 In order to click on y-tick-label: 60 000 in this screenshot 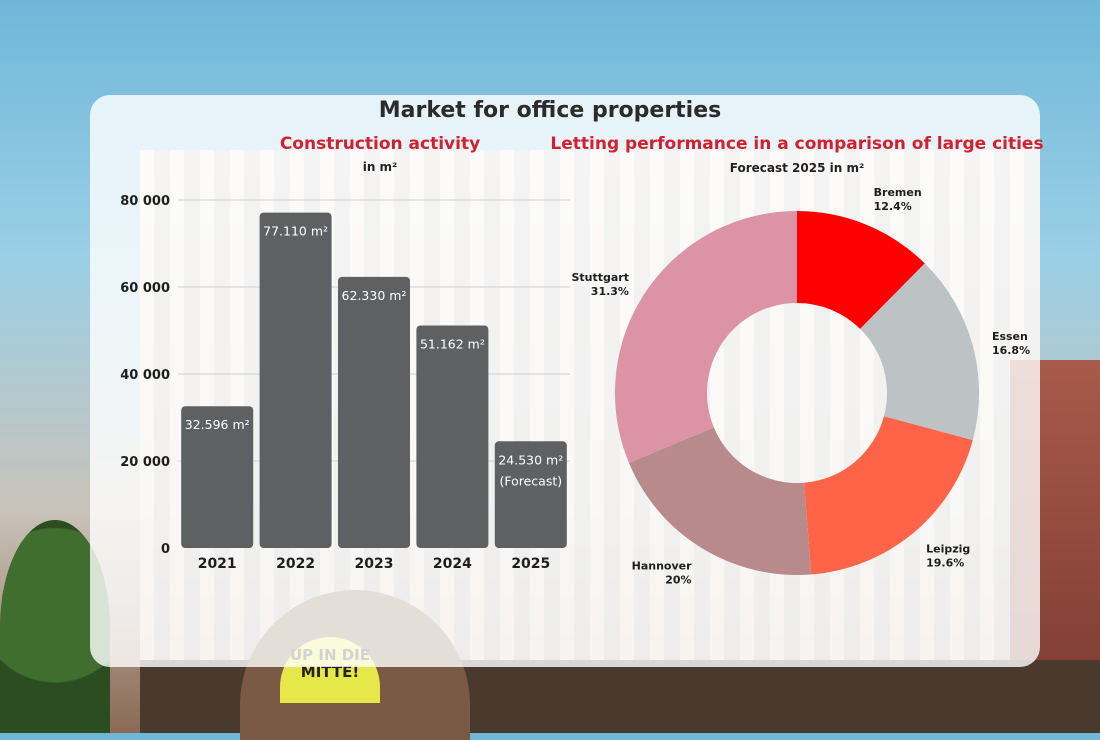, I will do `click(145, 288)`.